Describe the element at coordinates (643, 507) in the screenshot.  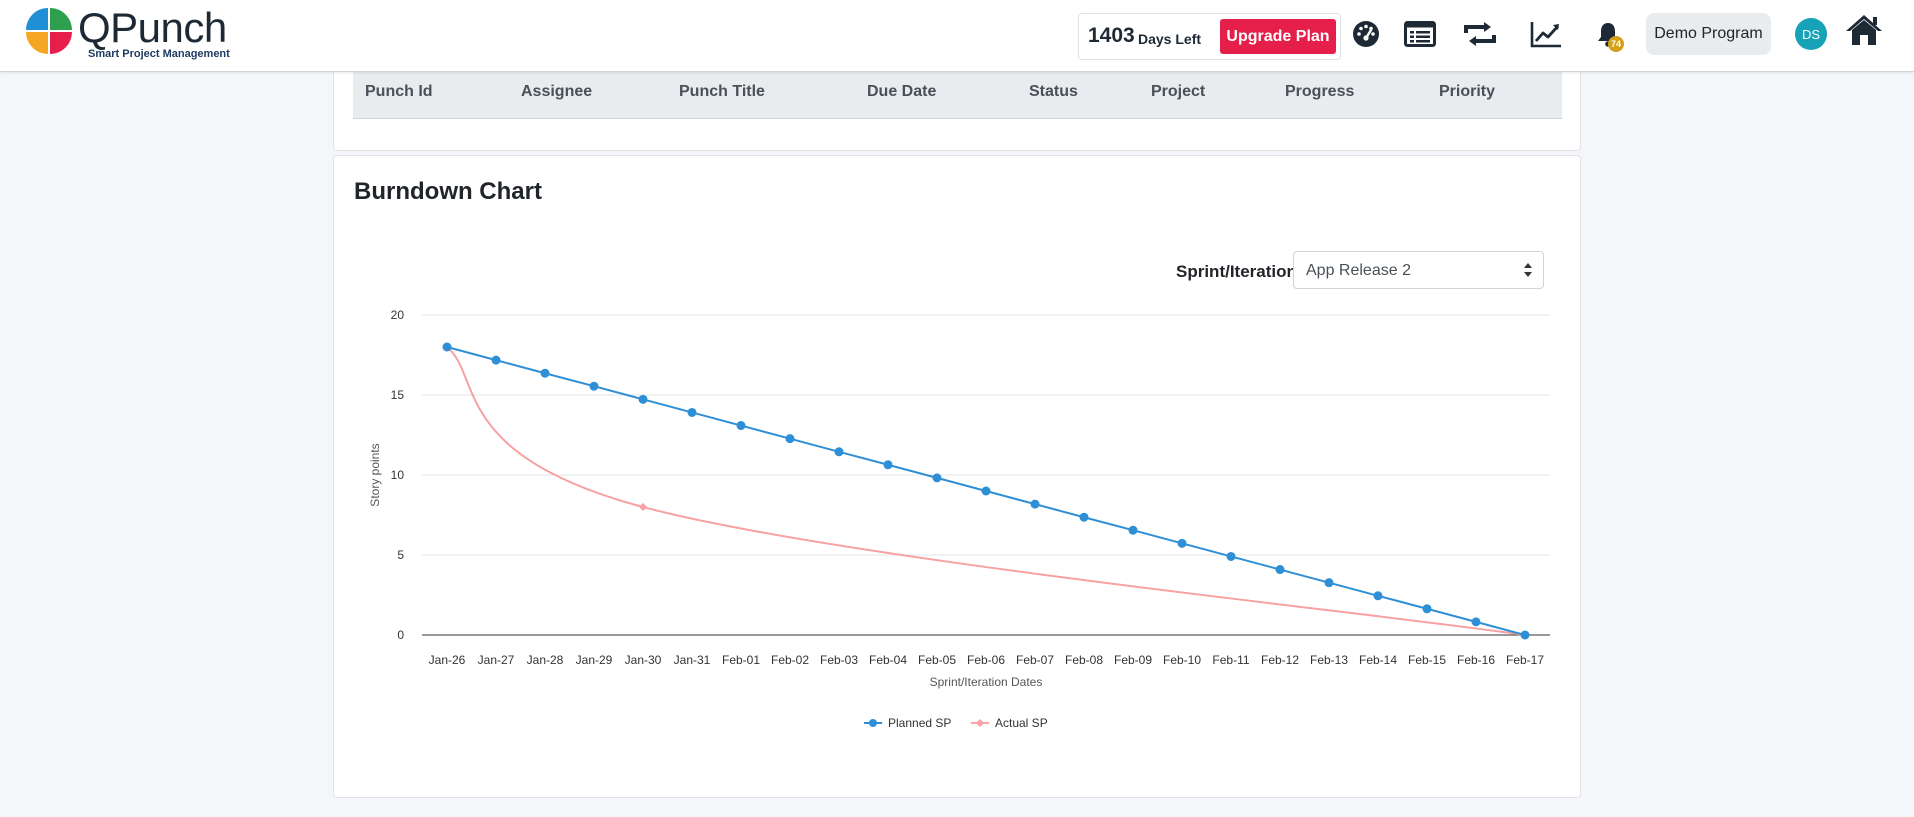
I see `actual-sp-point` at that location.